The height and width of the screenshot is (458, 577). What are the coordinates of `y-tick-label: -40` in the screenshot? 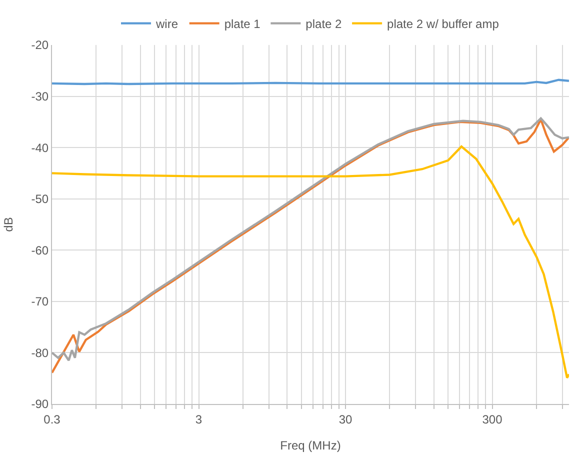 It's located at (40, 147).